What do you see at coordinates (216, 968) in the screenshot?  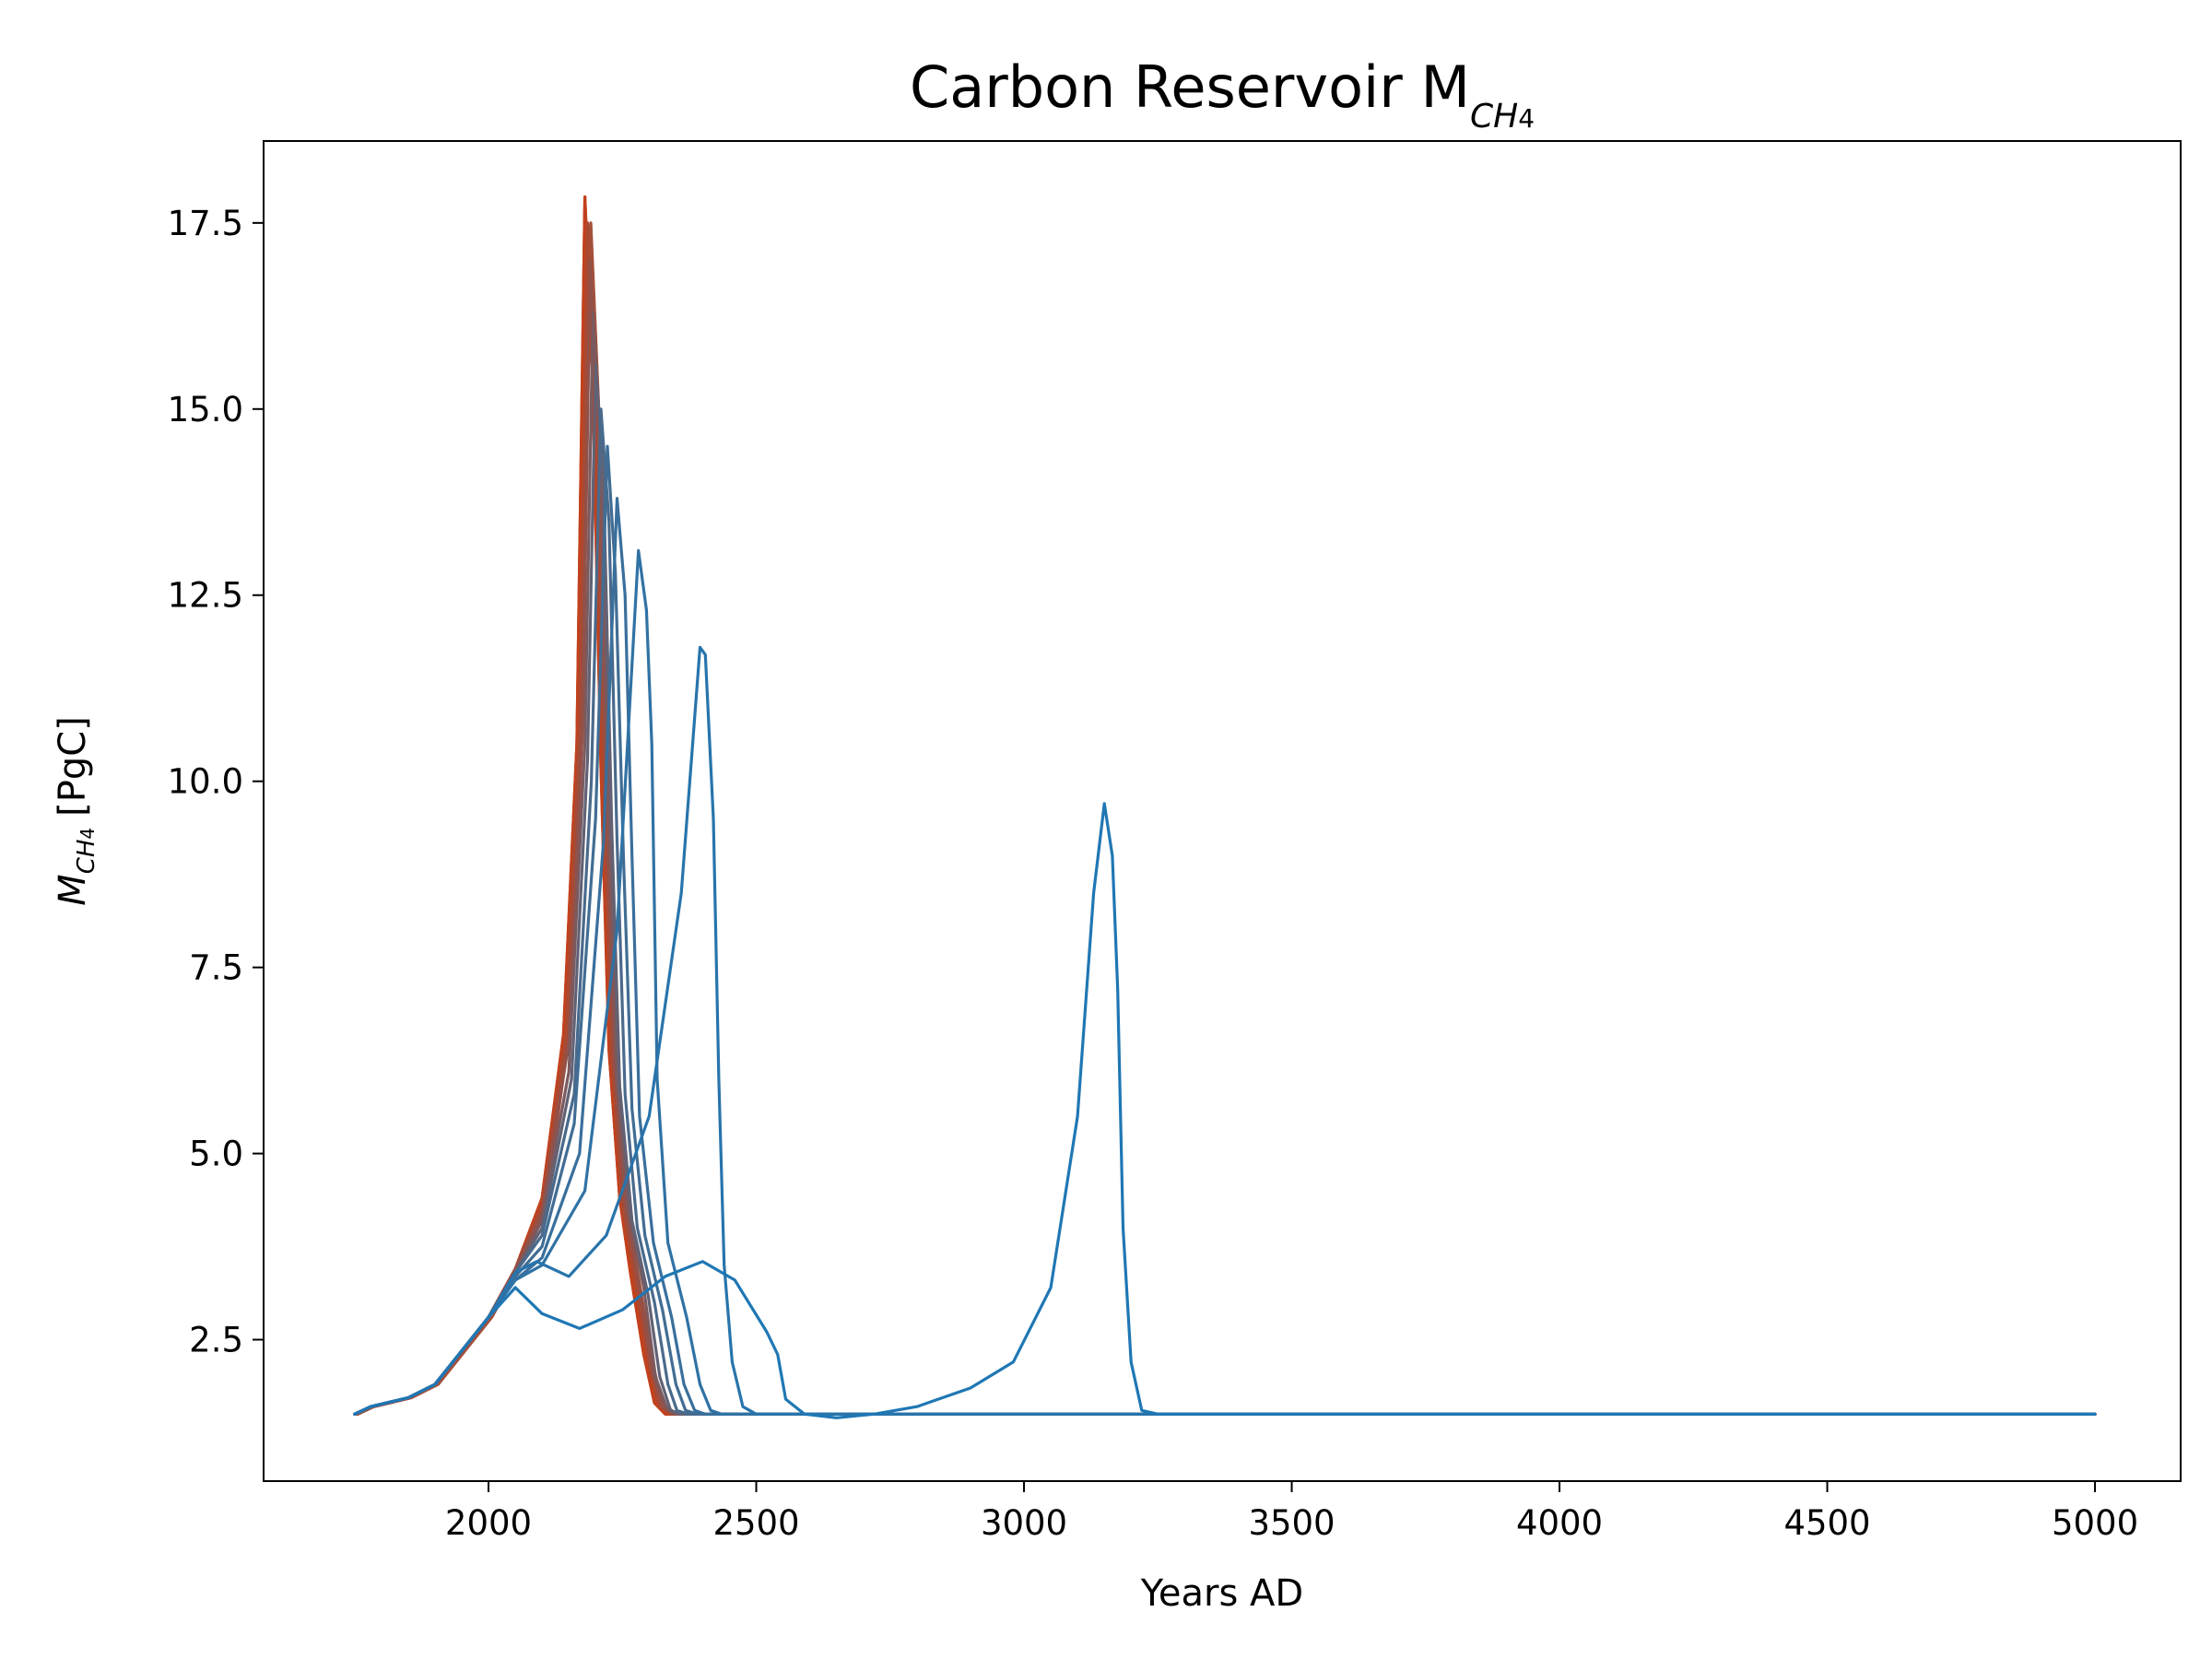 I see `y-tick-label: 7.5` at bounding box center [216, 968].